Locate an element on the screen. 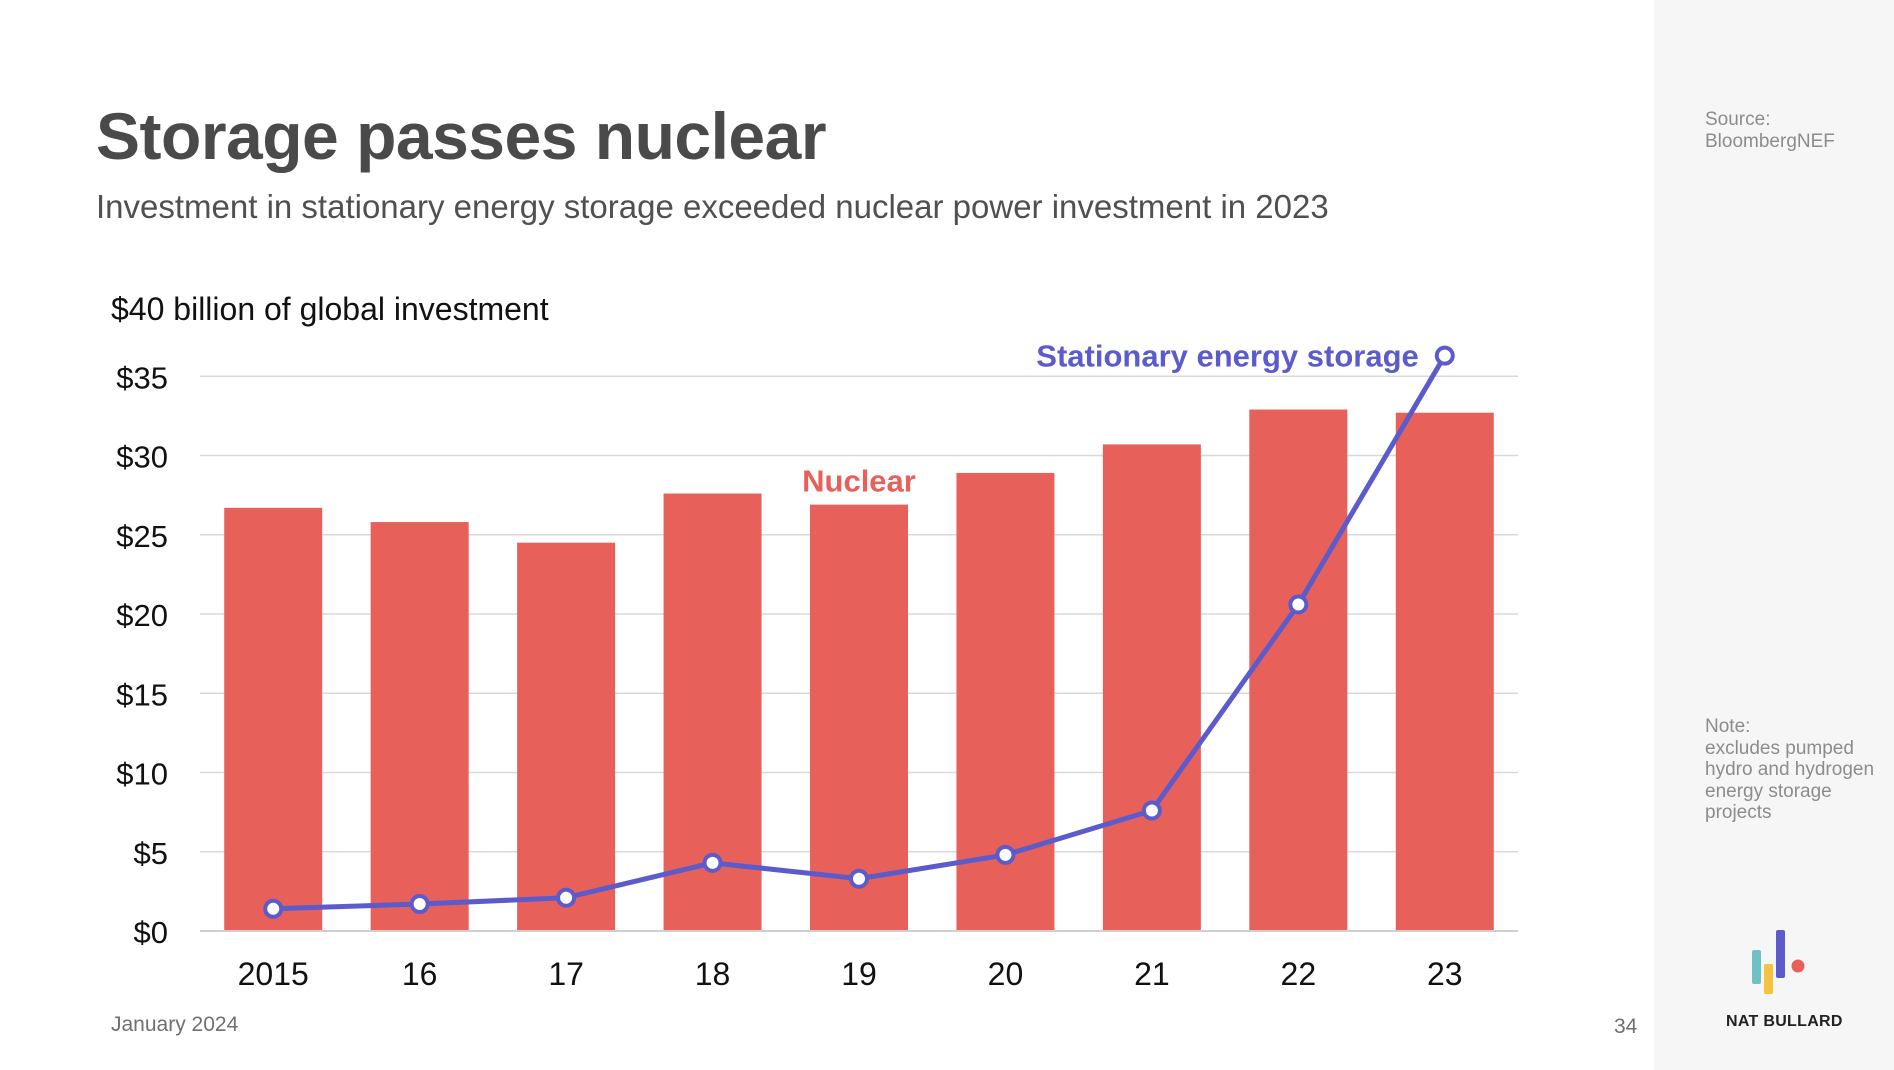  y-tick-label: $20 is located at coordinates (142, 615).